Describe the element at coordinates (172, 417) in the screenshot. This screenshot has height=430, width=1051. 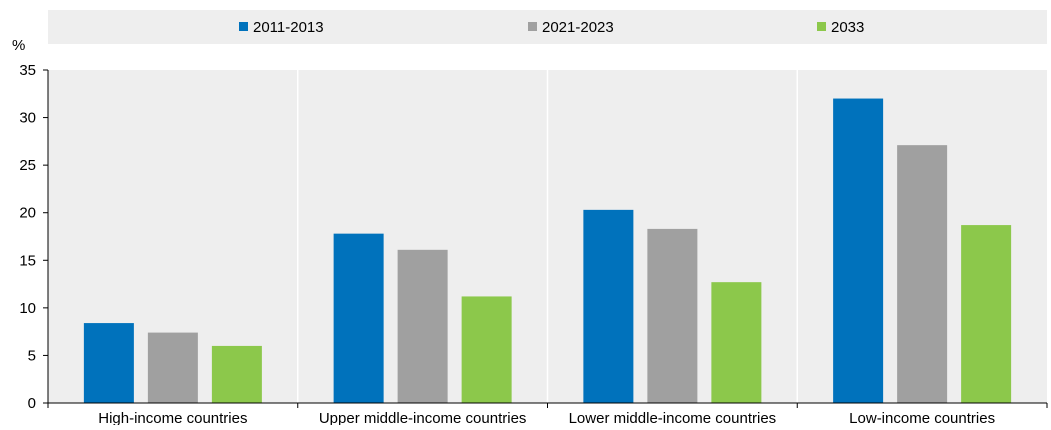
I see `x-tick-label: High-income countries` at that location.